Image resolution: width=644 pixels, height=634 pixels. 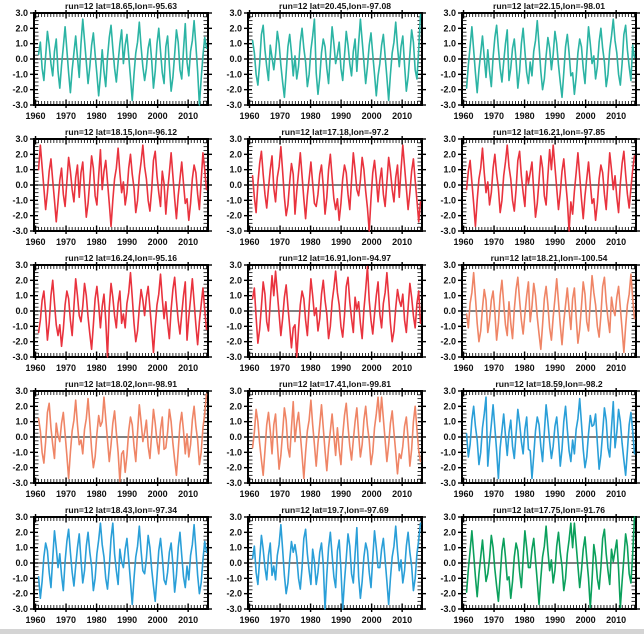 I want to click on panel-title: run=12 lat=16.21,lon=-97.85, so click(x=549, y=132).